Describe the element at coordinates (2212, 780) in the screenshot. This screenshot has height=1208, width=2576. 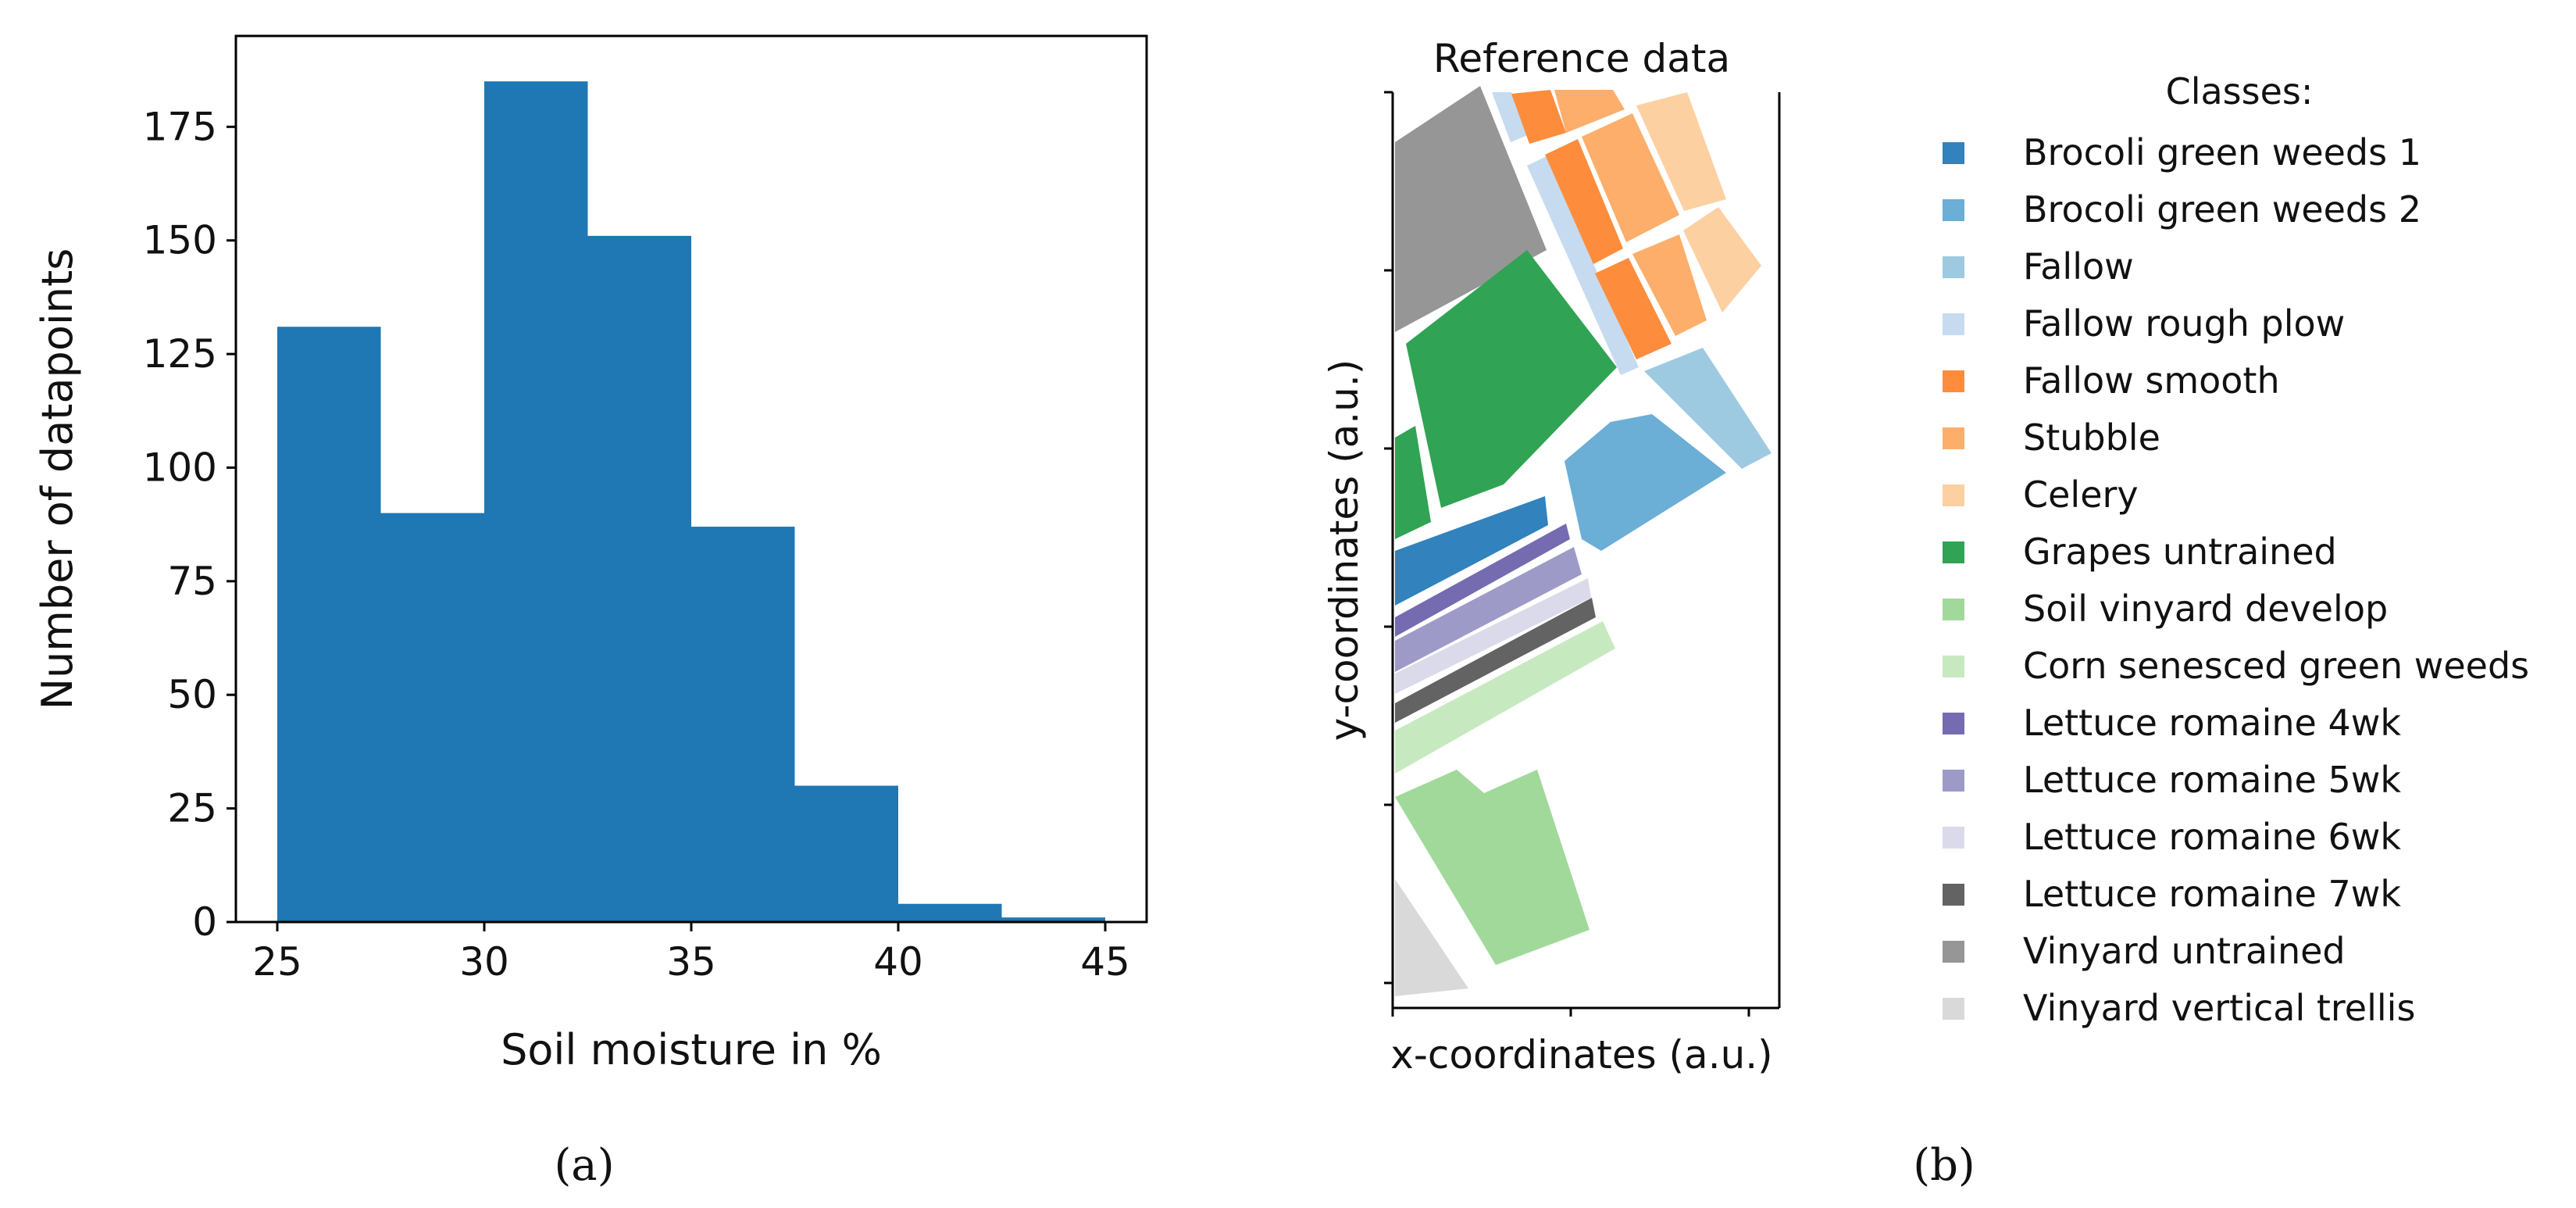
I see `legend-label: Lettuce romaine 5wk` at that location.